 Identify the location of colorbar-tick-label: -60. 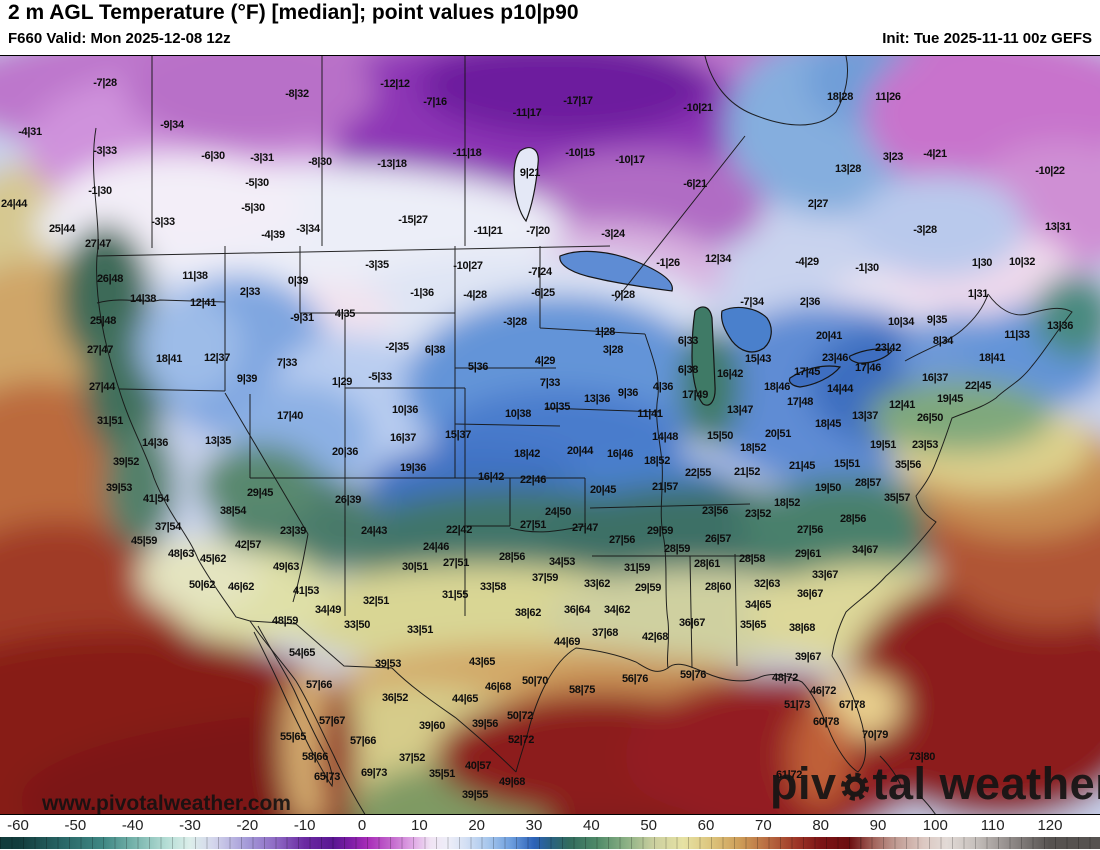
(18, 825).